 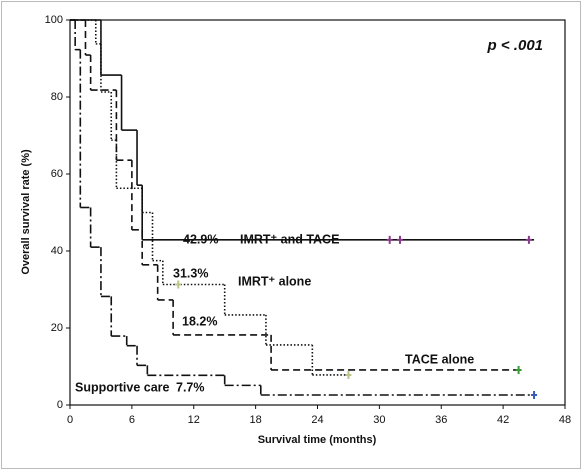 I want to click on x-tick-label: 24, so click(x=317, y=420).